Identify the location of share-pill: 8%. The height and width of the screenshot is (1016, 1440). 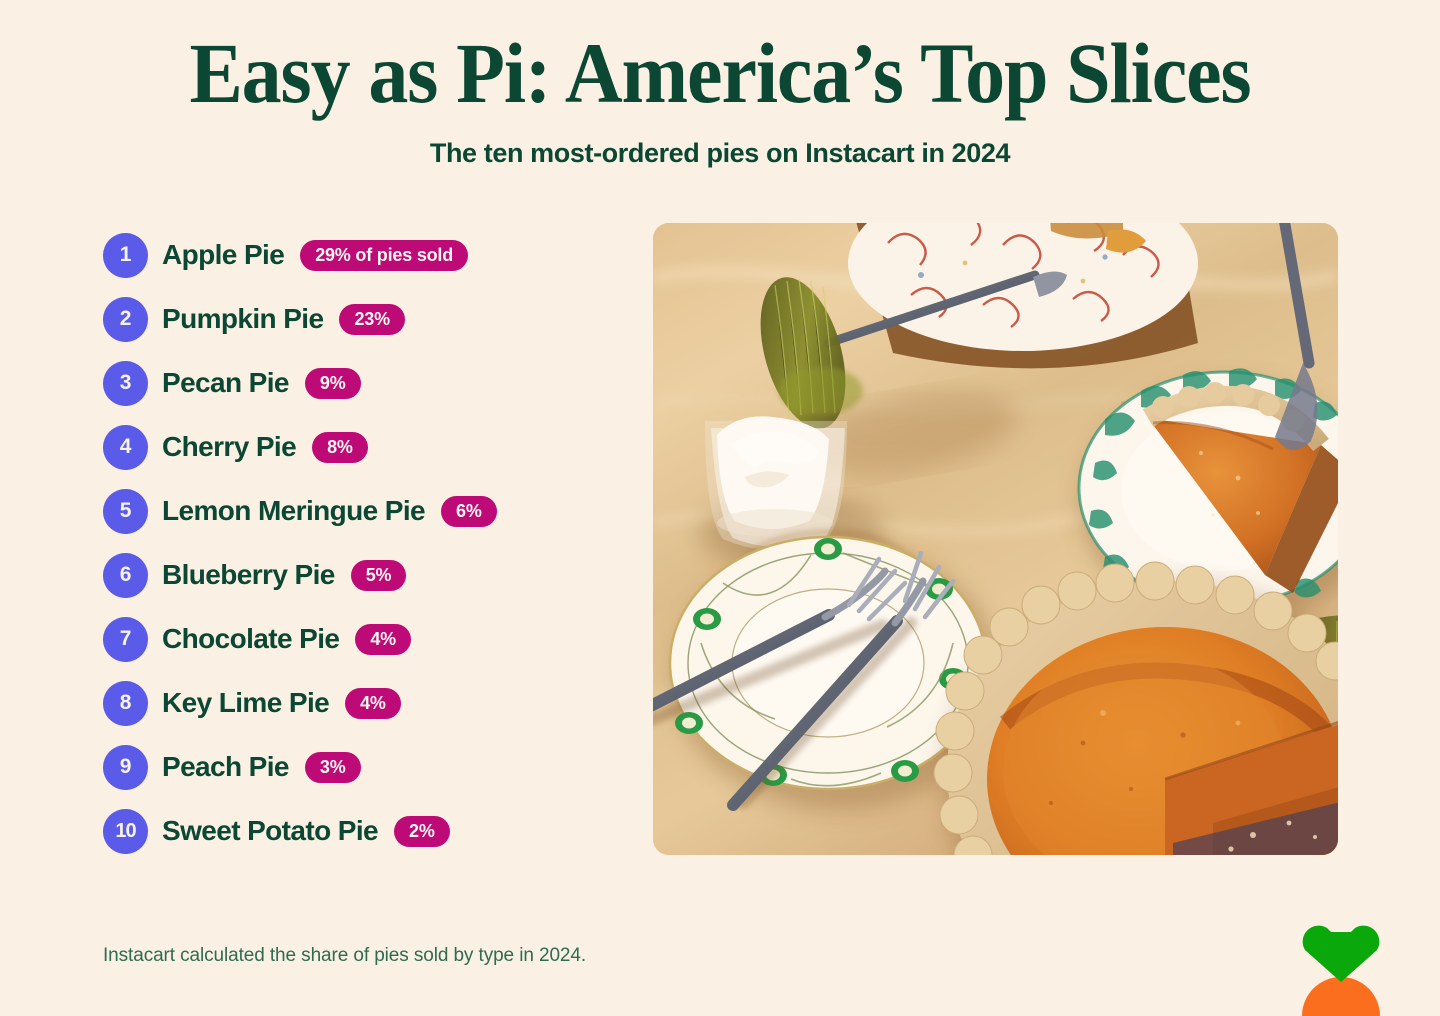
(340, 447).